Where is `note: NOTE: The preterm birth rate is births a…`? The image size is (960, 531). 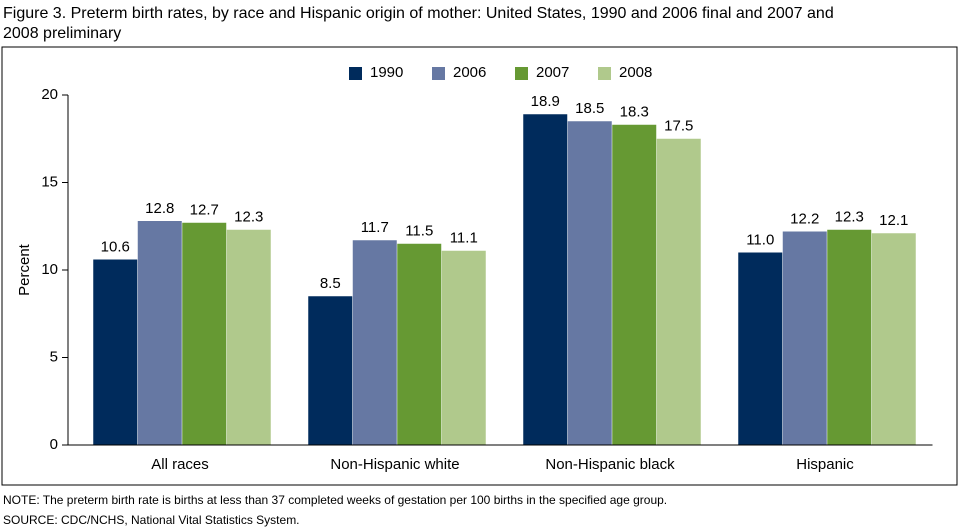
note: NOTE: The preterm birth rate is births a… is located at coordinates (335, 500).